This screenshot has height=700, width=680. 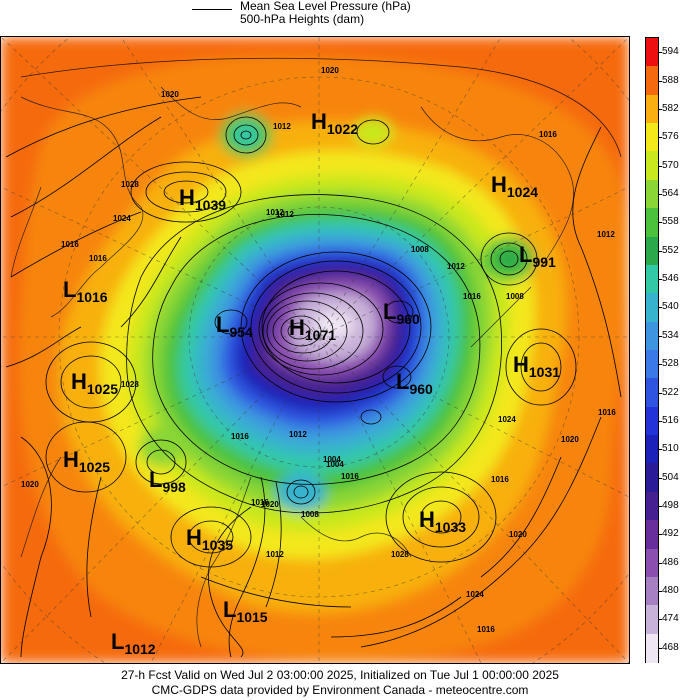 I want to click on low-pressure-center: L960, so click(x=414, y=383).